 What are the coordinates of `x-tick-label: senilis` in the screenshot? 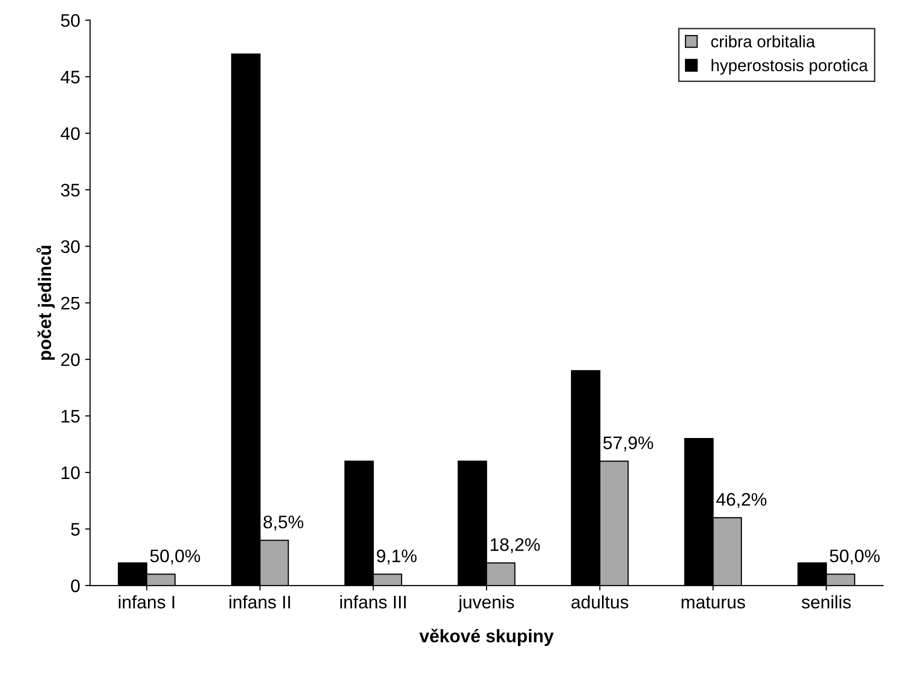 It's located at (826, 601).